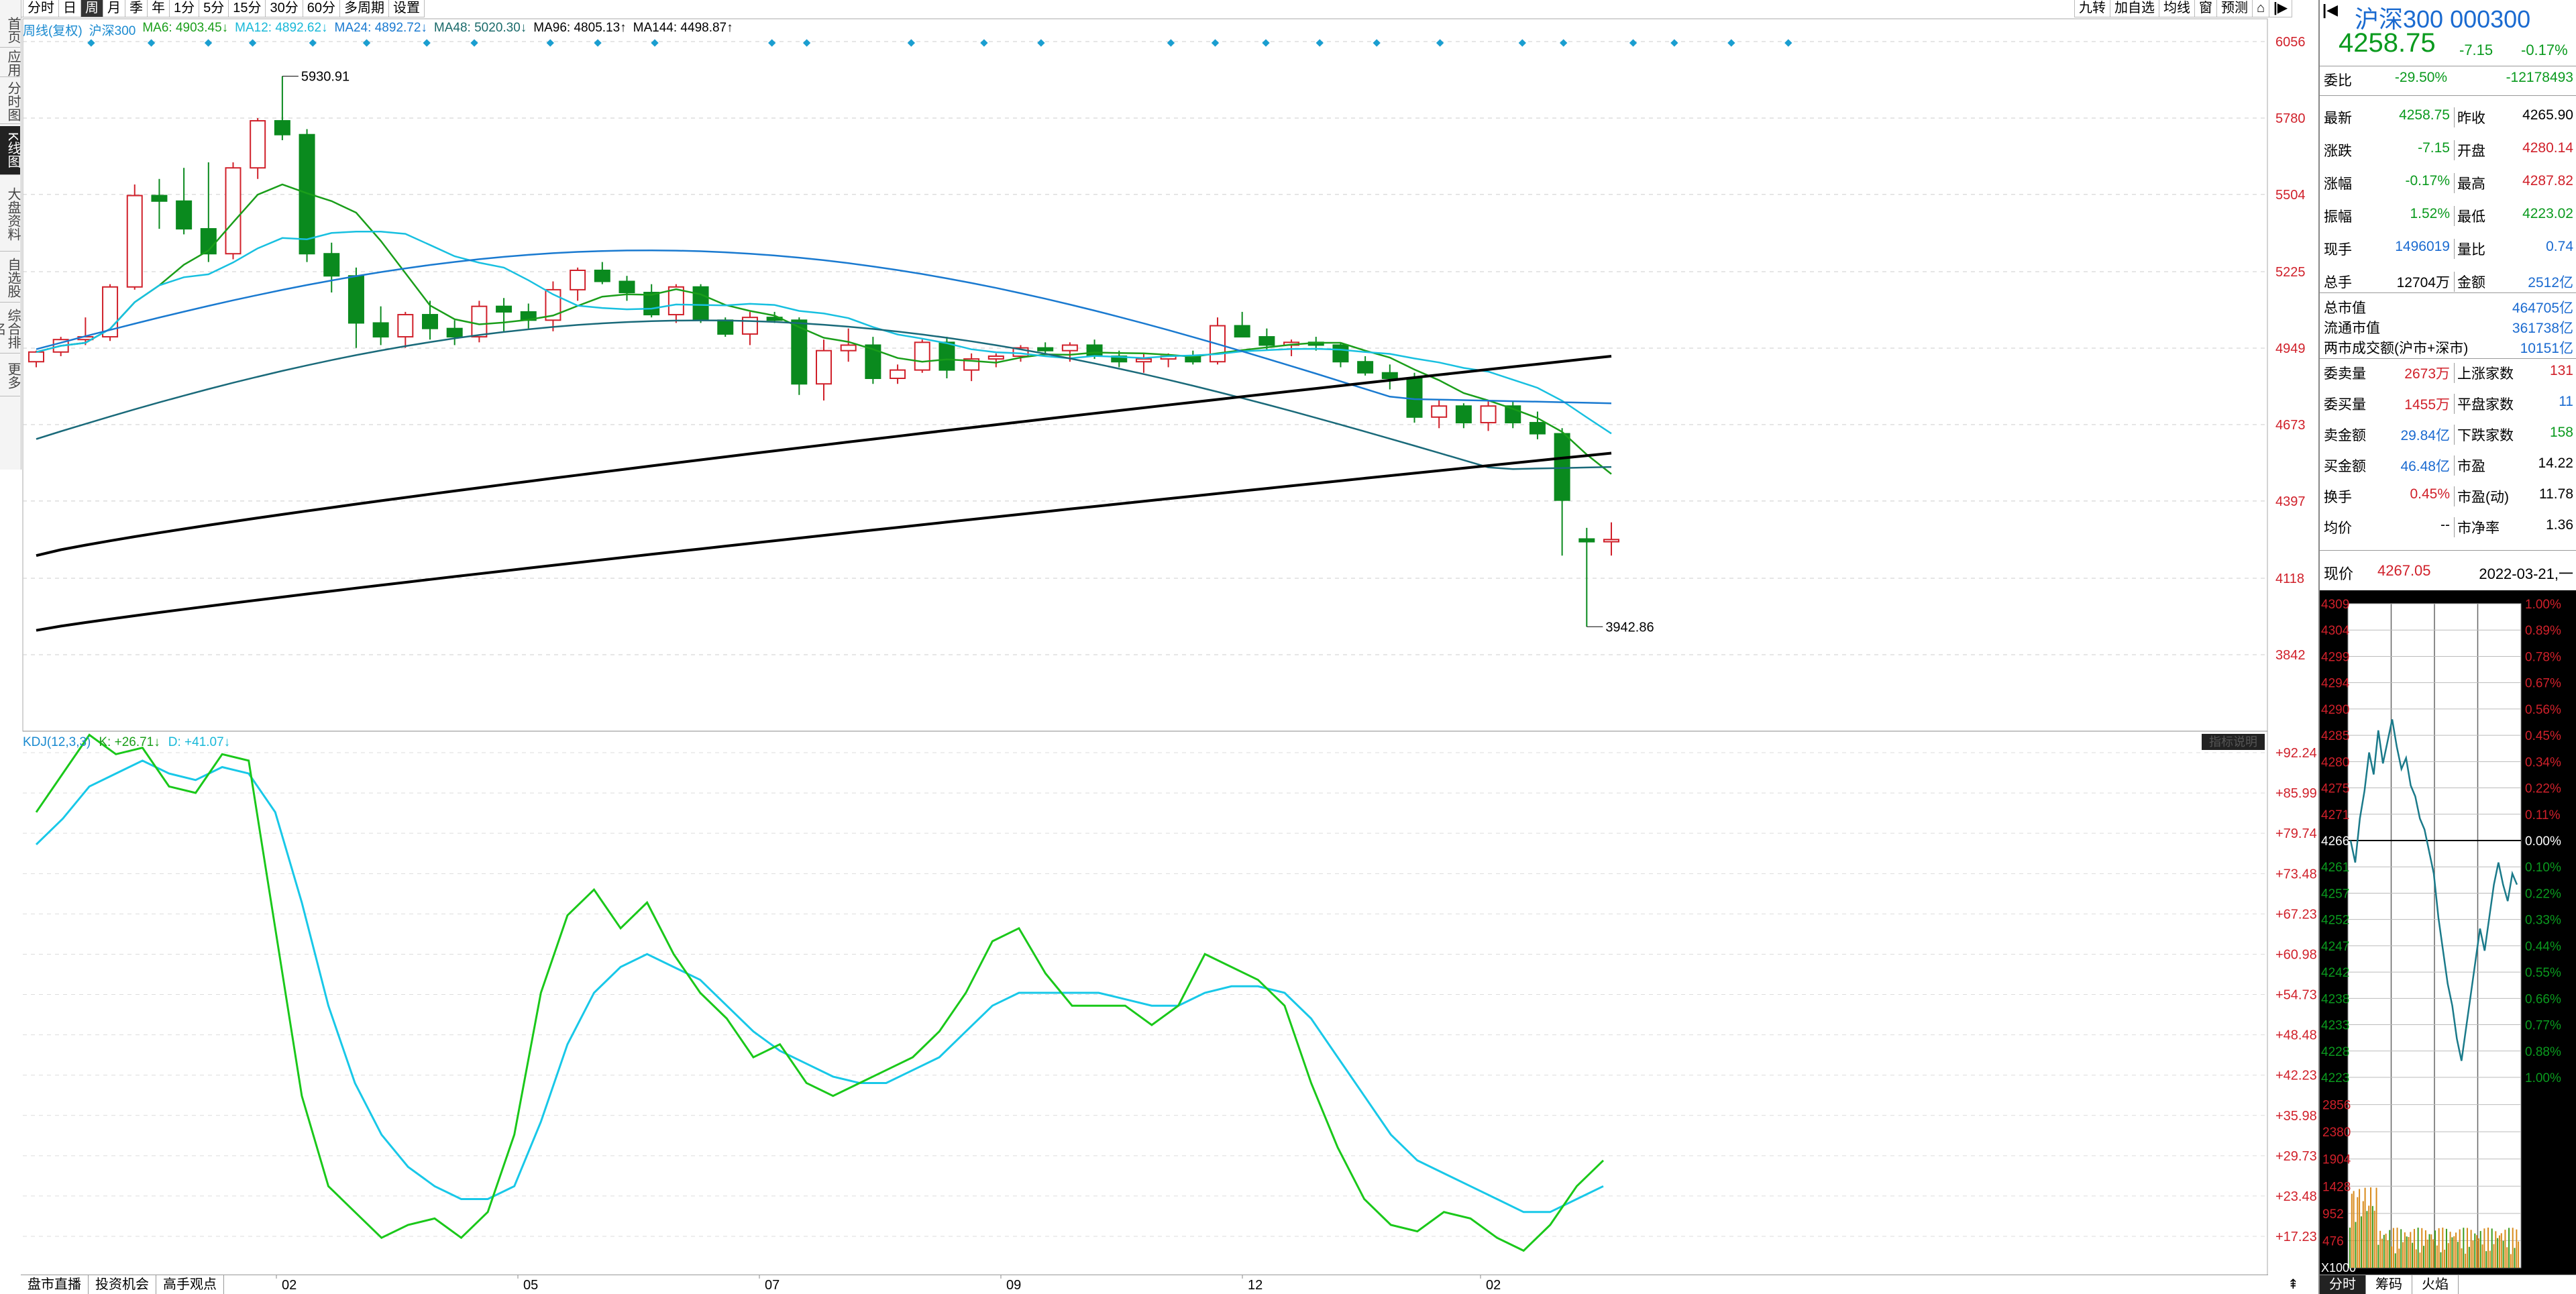  I want to click on x-axis-label: 12, so click(1255, 1285).